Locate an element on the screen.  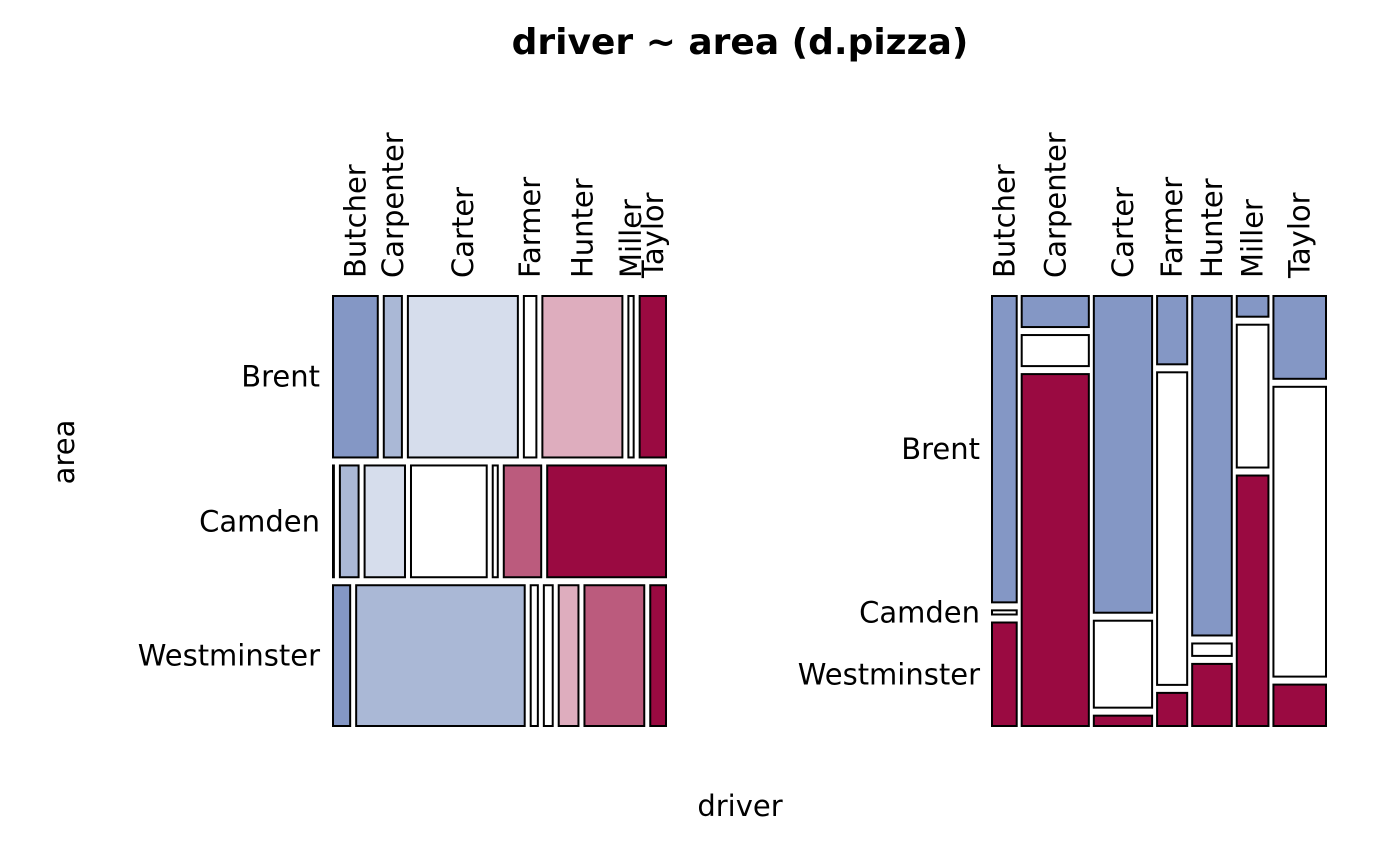
left-row-label-brent: Brent is located at coordinates (280, 377).